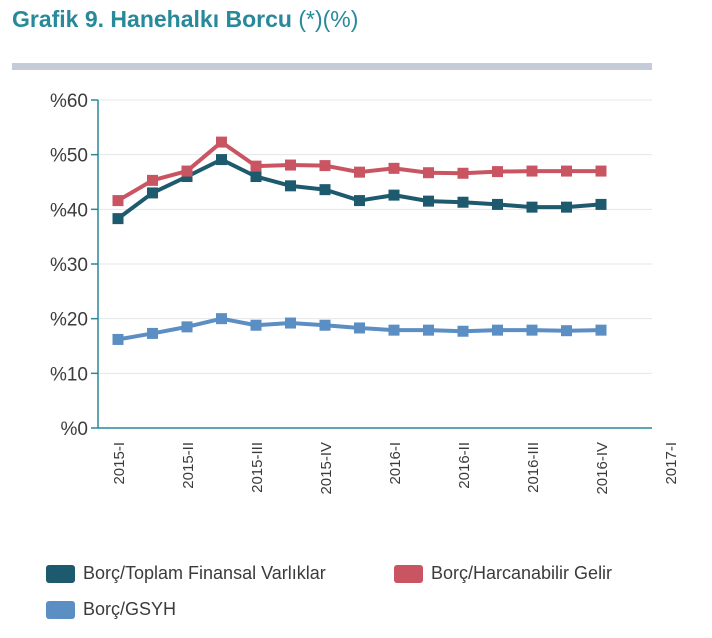  I want to click on legend-label: Borç/Toplam Finansal Varlıklar, so click(204, 573).